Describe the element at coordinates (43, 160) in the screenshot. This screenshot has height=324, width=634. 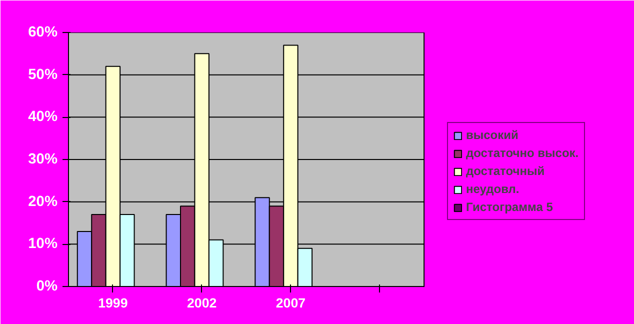
I see `y-tick-label: 30%` at that location.